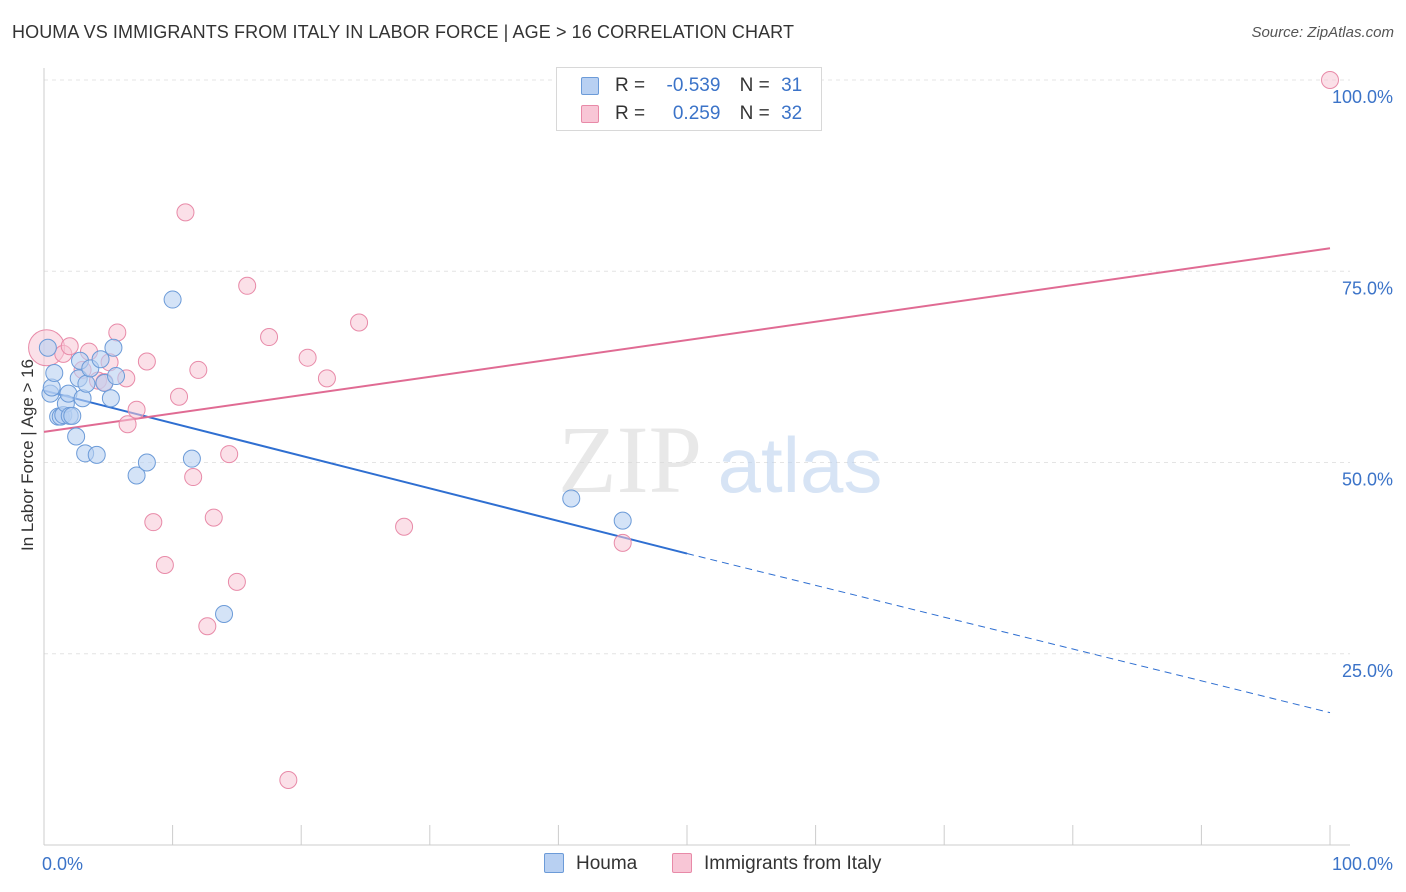 This screenshot has width=1406, height=892. Describe the element at coordinates (62, 864) in the screenshot. I see `x-tick-label-0: 0.0%` at that location.